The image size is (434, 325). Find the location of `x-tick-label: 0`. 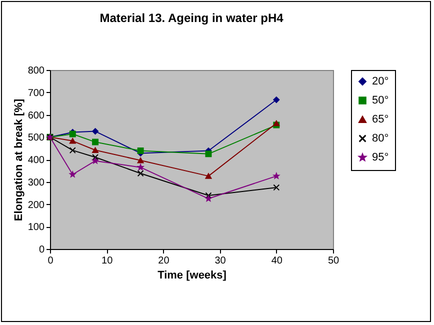

x-tick-label: 0 is located at coordinates (51, 261).